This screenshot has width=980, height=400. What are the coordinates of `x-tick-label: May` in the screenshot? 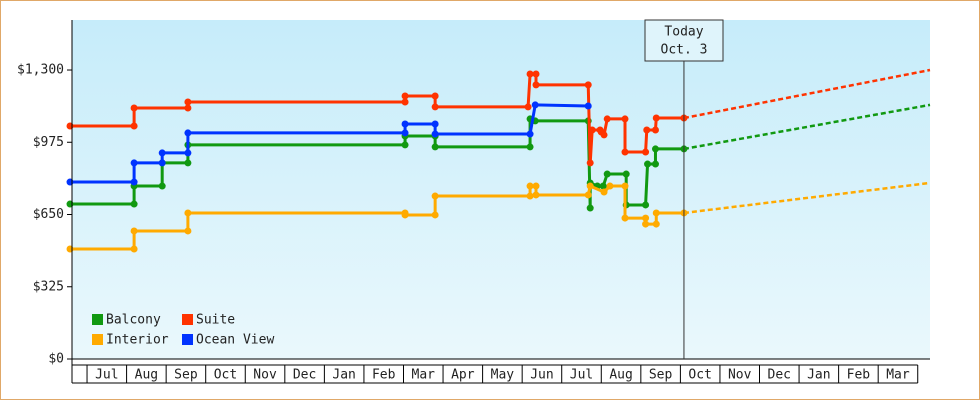 It's located at (503, 375).